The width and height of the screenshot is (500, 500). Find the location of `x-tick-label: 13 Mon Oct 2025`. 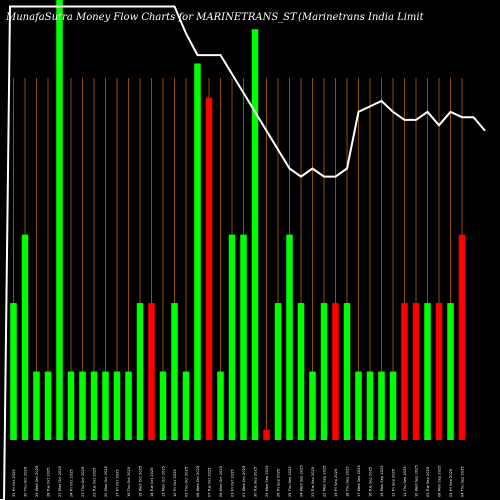

x-tick-label: 13 Mon Oct 2025 is located at coordinates (164, 481).